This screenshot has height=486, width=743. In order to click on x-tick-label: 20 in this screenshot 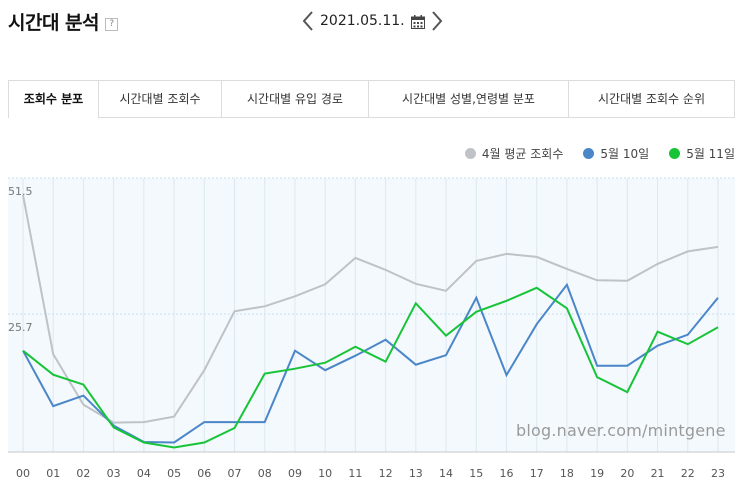, I will do `click(627, 473)`.